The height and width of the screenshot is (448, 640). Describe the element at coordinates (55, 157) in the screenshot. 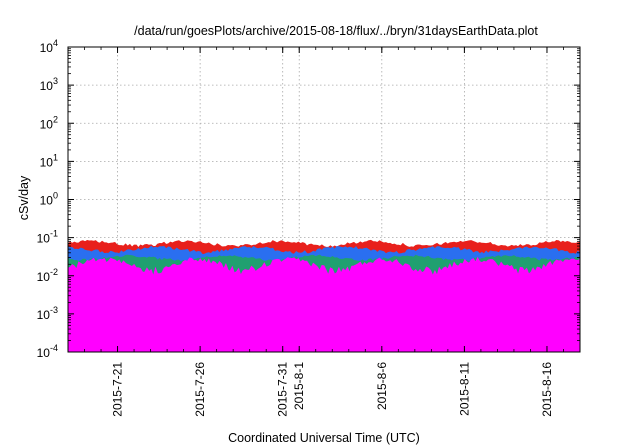

I see `y-tick-exponent: 1` at that location.